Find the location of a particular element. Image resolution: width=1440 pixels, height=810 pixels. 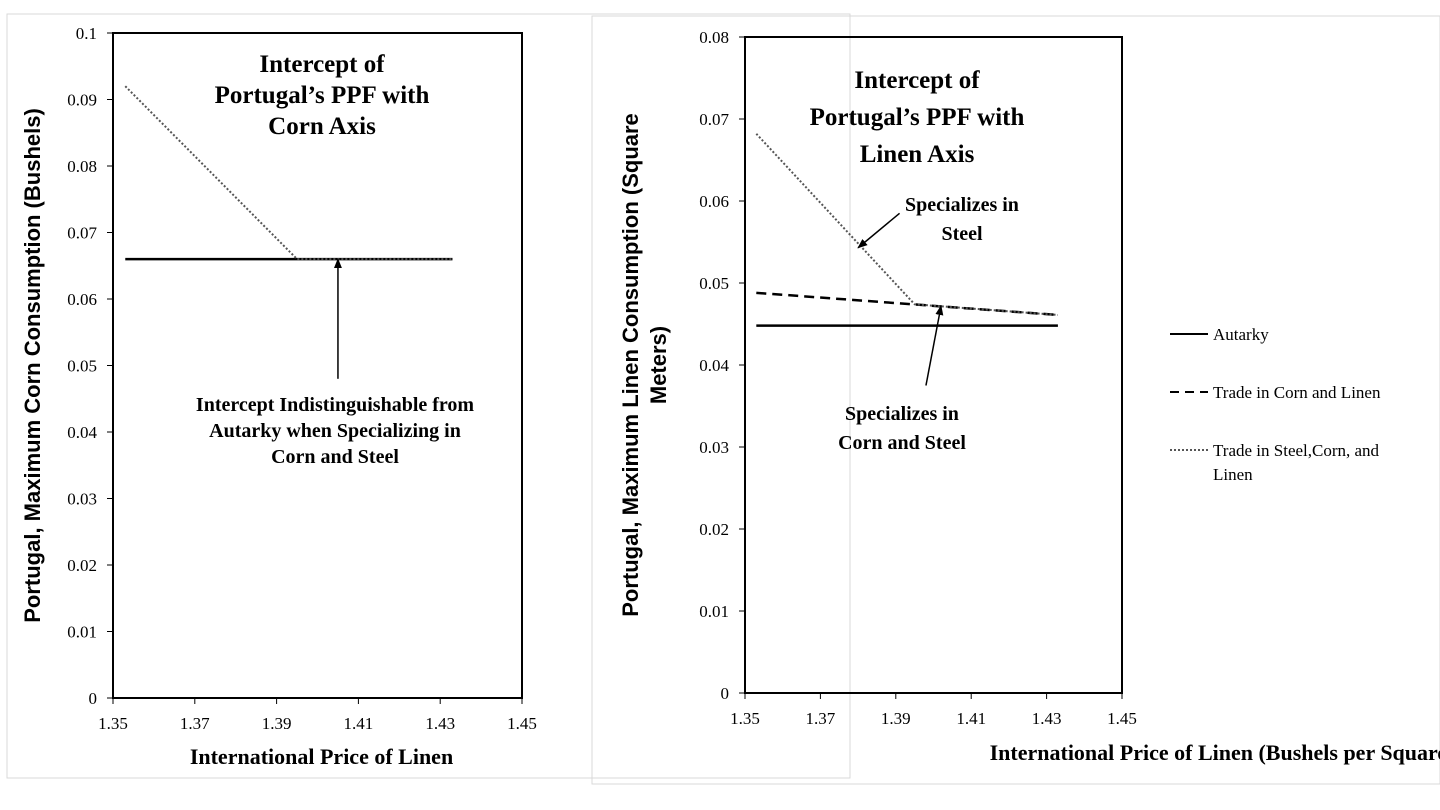

legend-label: Trade in Corn and Linen is located at coordinates (1297, 392).